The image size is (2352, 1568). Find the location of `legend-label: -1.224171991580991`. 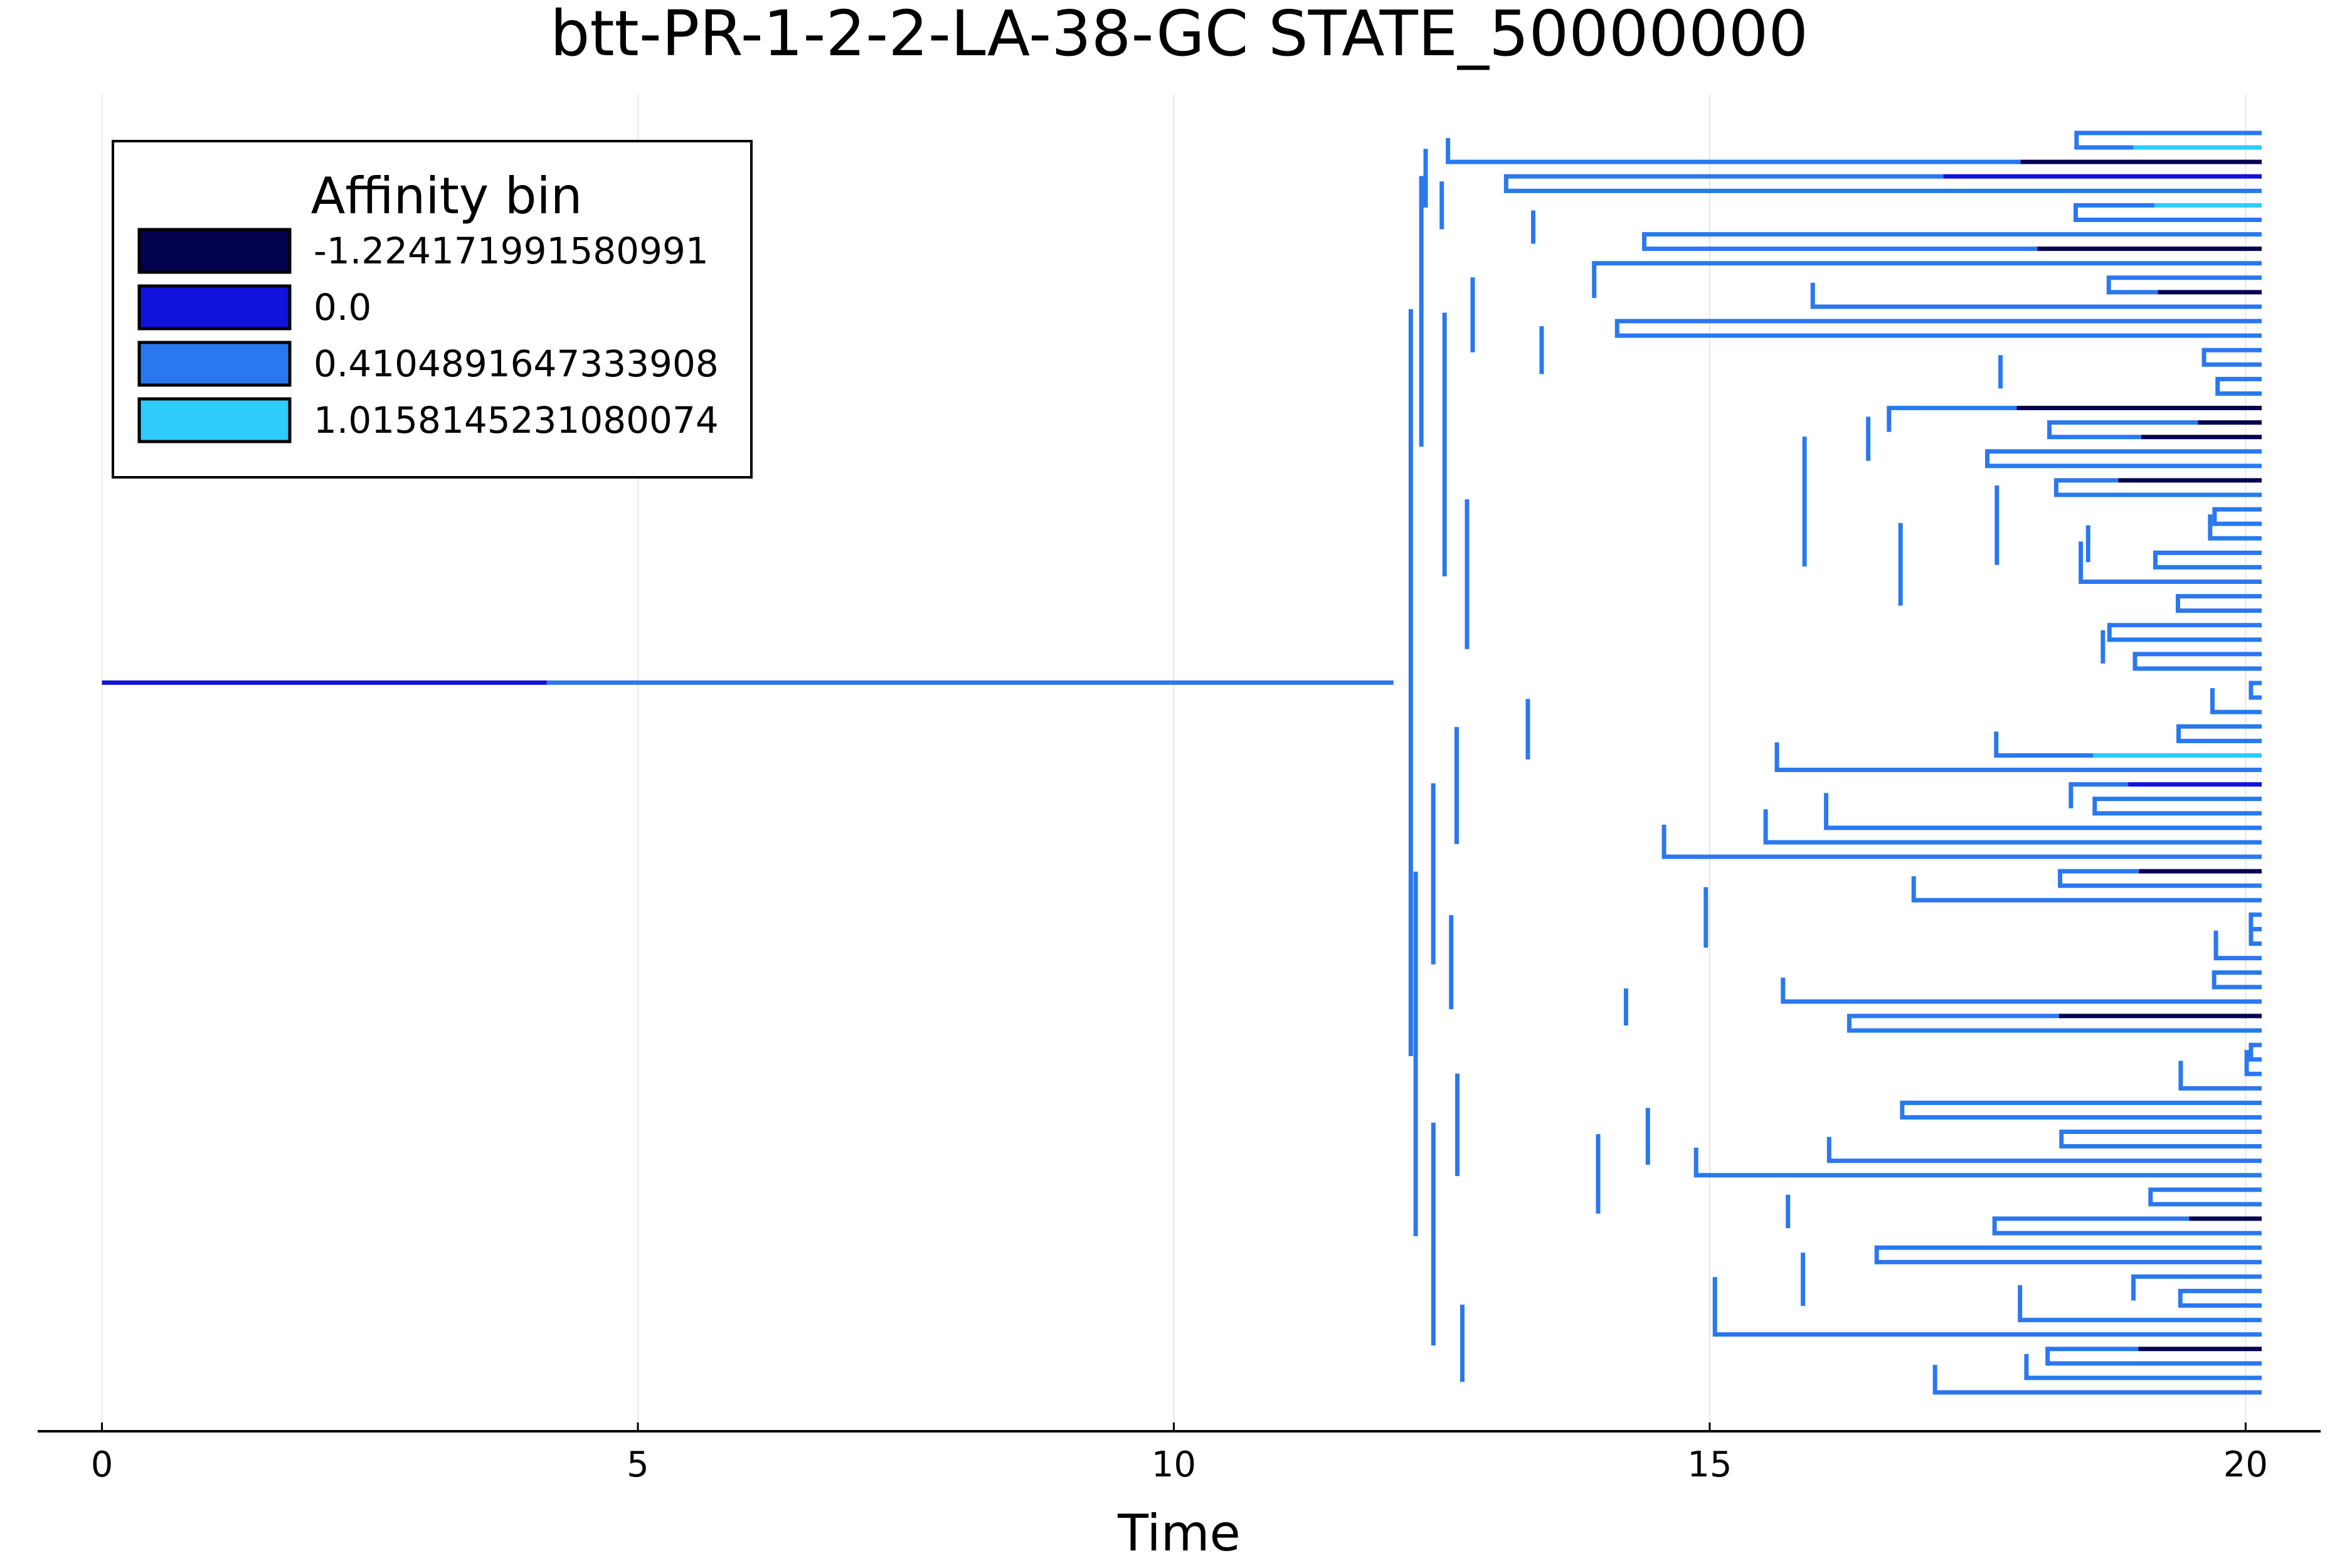

legend-label: -1.224171991580991 is located at coordinates (512, 251).